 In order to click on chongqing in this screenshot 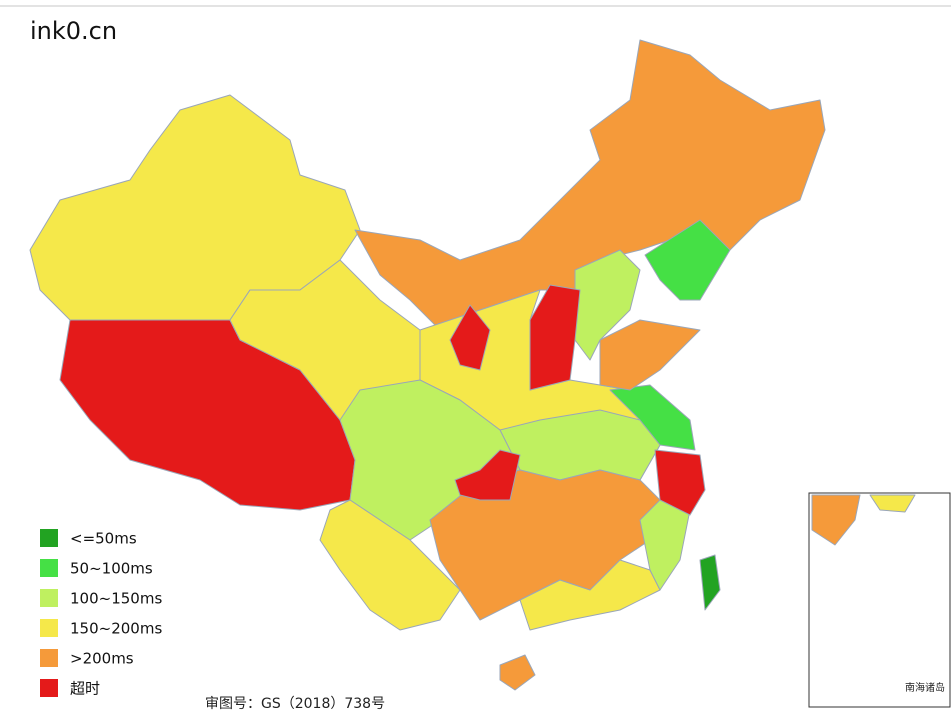, I will do `click(487, 475)`.